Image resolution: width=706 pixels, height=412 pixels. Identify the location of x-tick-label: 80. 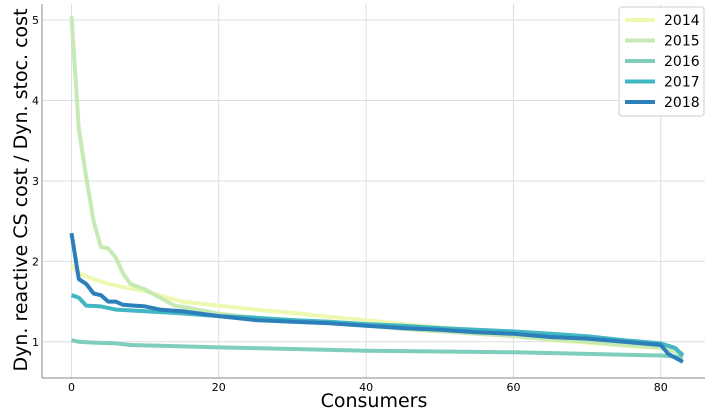
(661, 387).